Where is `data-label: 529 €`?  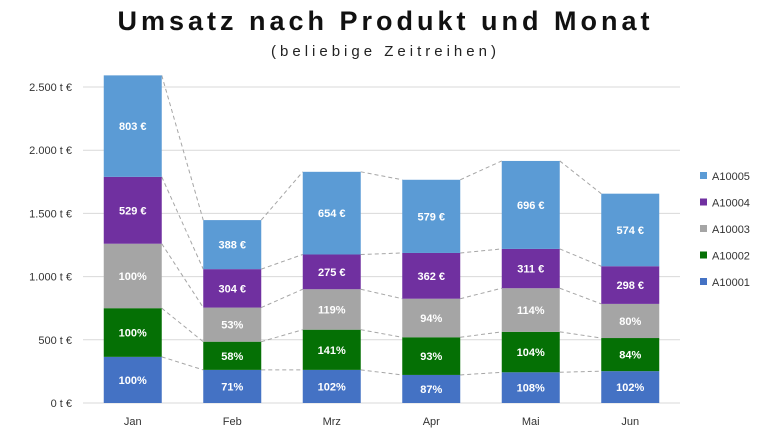 data-label: 529 € is located at coordinates (133, 211).